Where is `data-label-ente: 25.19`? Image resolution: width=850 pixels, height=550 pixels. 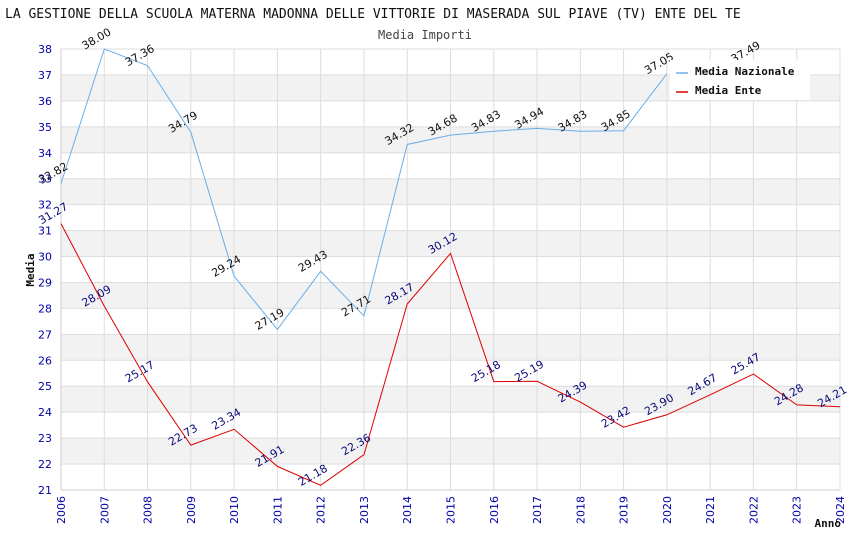 data-label-ente: 25.19 is located at coordinates (529, 371).